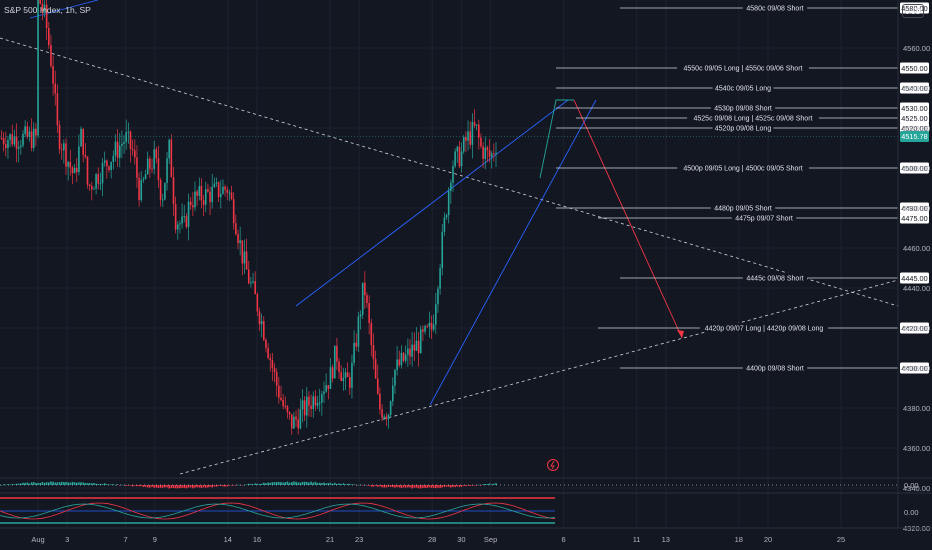 The image size is (932, 550). I want to click on event-icon, so click(553, 465).